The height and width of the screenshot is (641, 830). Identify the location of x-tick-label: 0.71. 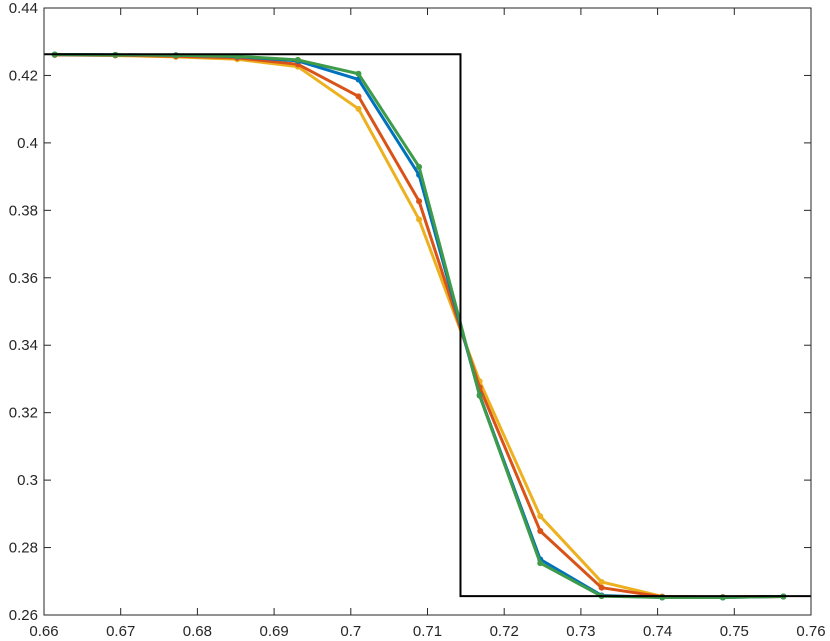
(427, 631).